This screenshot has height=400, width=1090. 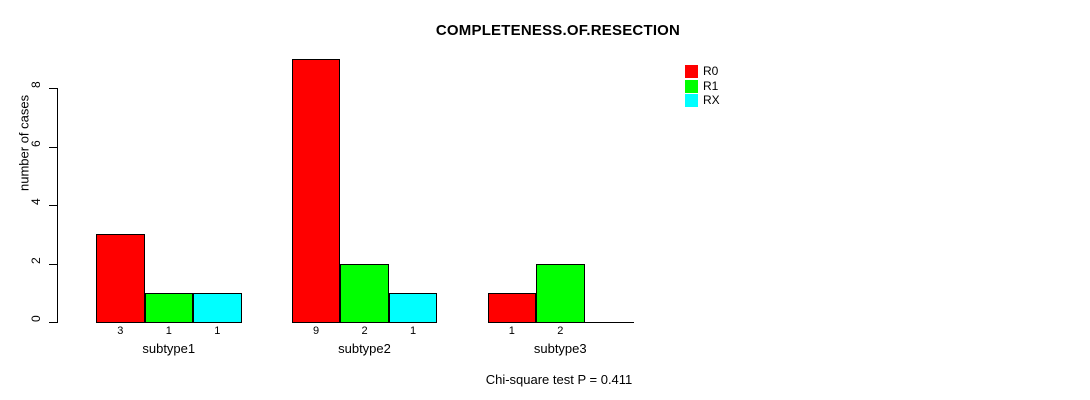 What do you see at coordinates (168, 307) in the screenshot?
I see `bar-R1-subtype1` at bounding box center [168, 307].